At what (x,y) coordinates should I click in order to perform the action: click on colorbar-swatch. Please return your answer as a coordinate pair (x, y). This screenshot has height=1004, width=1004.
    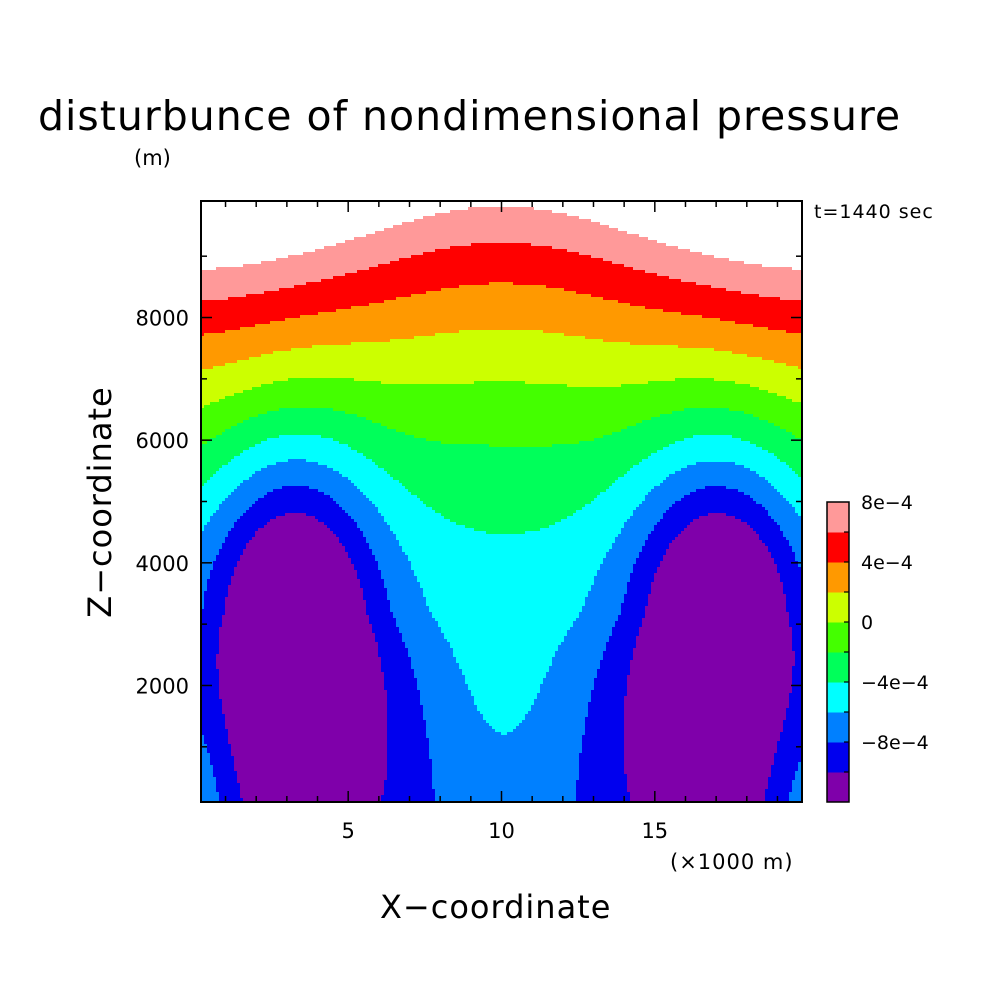
    Looking at the image, I should click on (838, 727).